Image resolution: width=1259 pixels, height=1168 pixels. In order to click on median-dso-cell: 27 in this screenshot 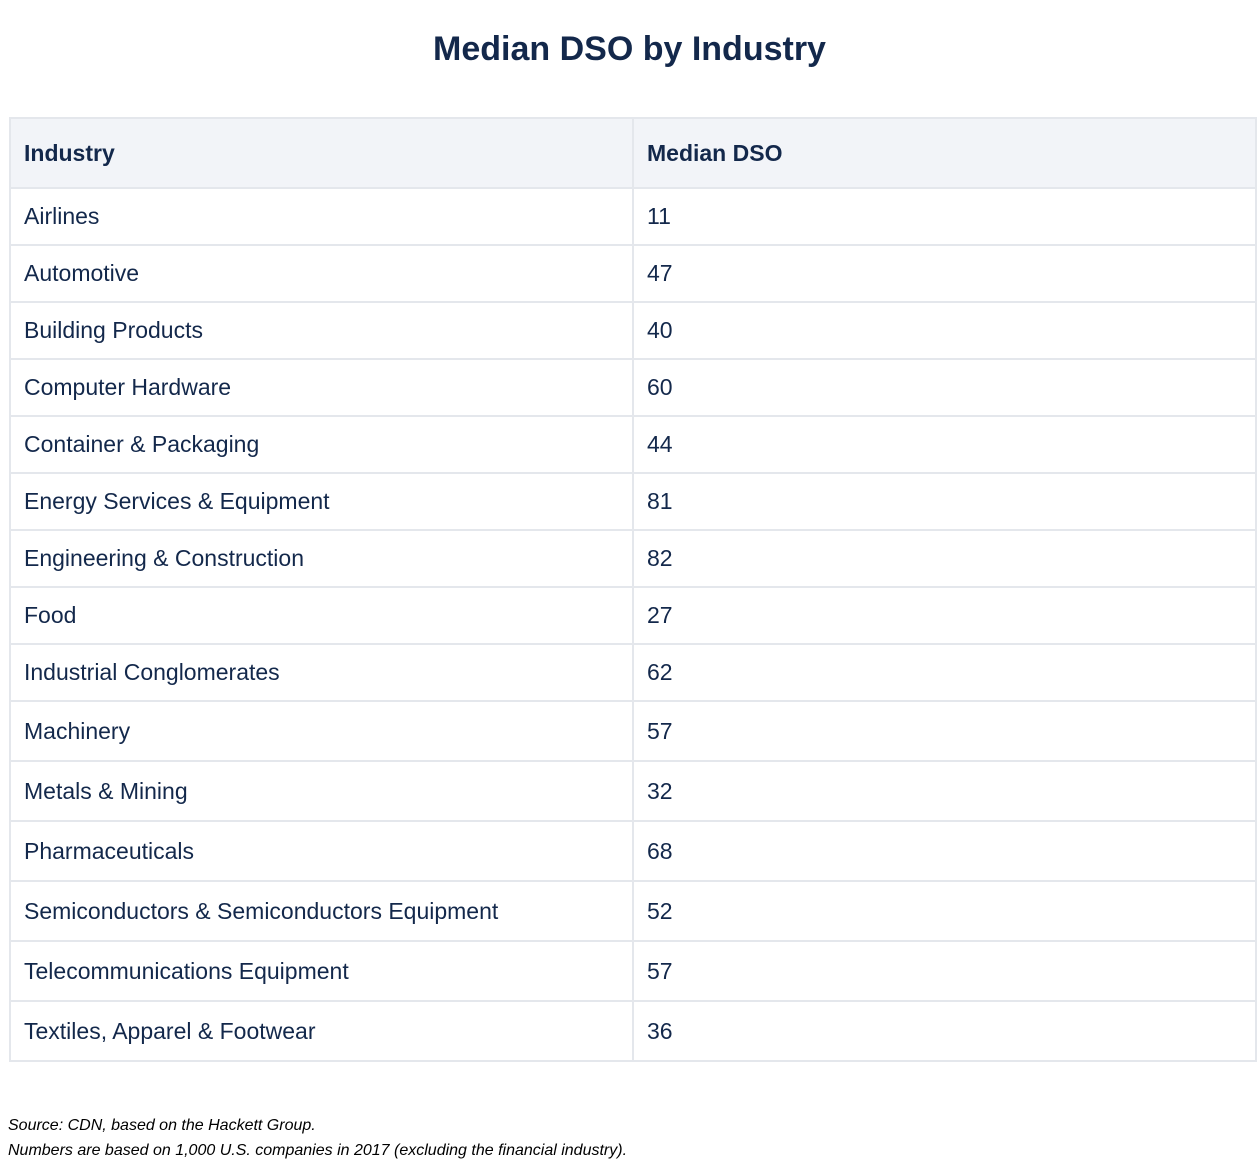, I will do `click(944, 615)`.